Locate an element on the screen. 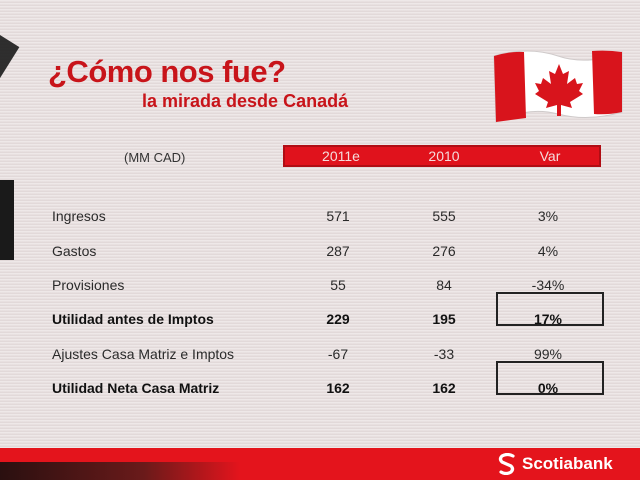 Image resolution: width=640 pixels, height=480 pixels. cell-var: 0% is located at coordinates (548, 388).